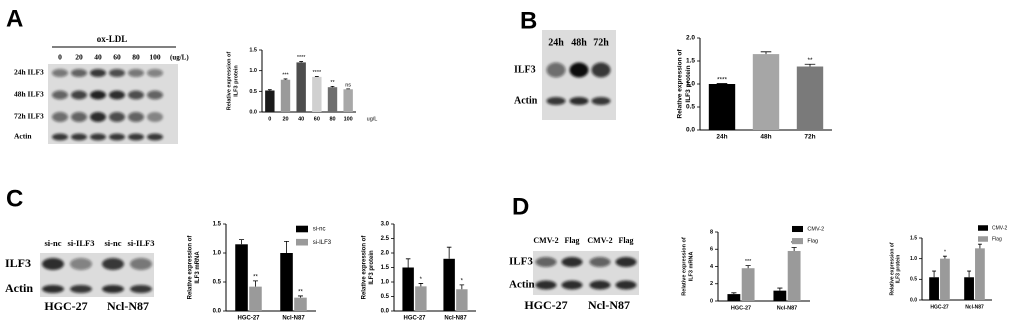  What do you see at coordinates (65, 306) in the screenshot?
I see `blot-cell-line: HGC-27` at bounding box center [65, 306].